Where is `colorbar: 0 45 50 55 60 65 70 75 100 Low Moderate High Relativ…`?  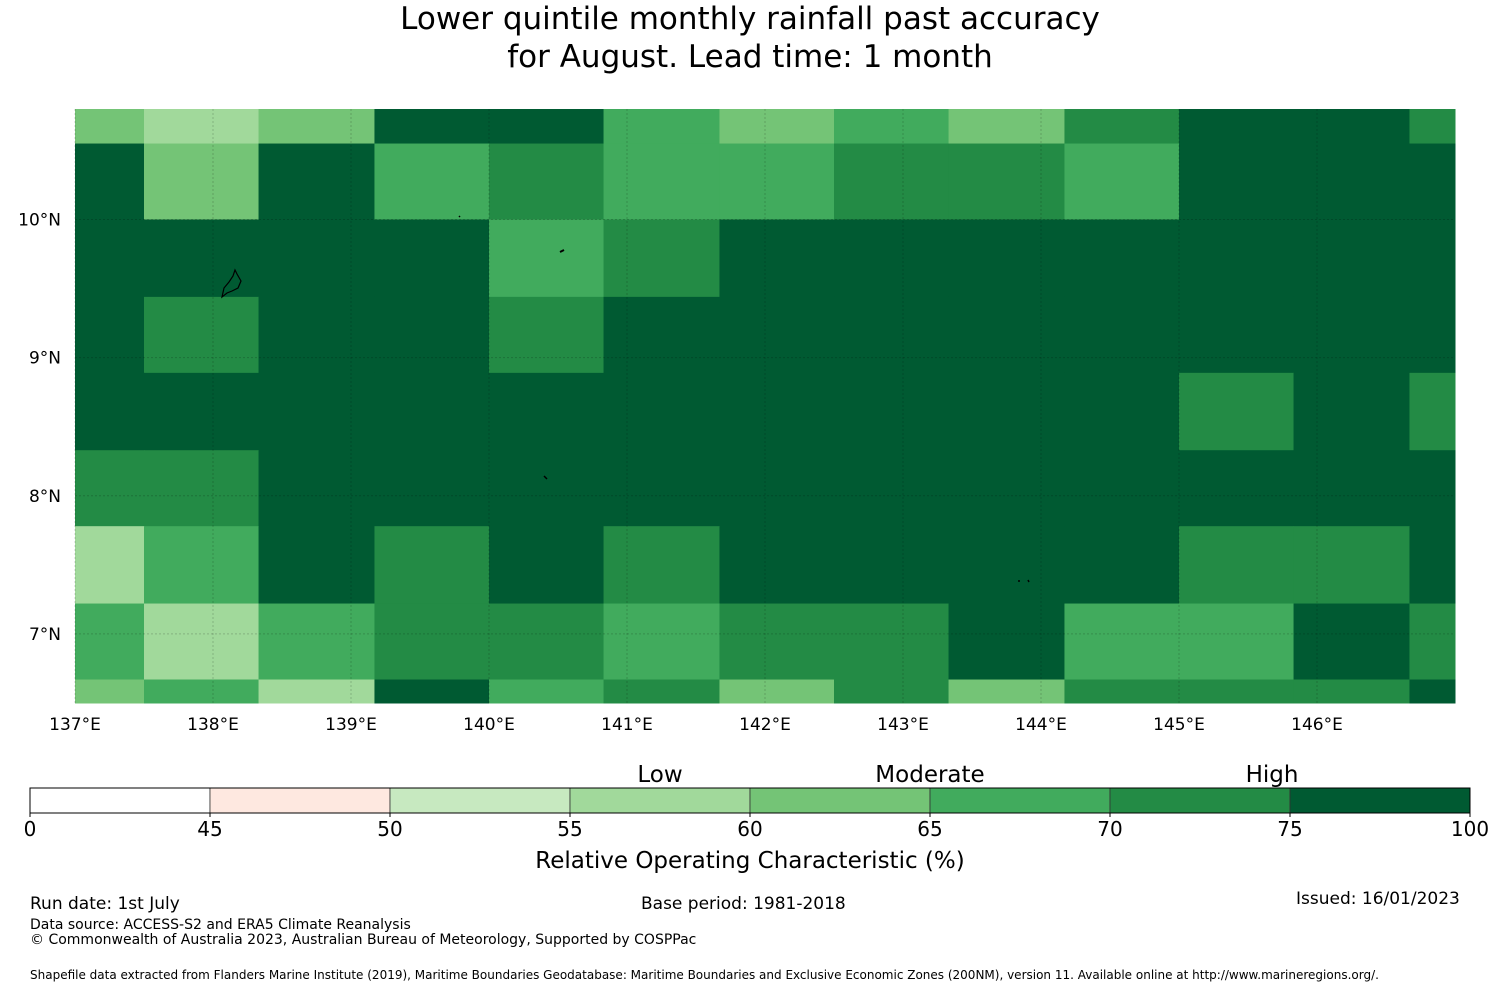
colorbar: 0 45 50 55 60 65 70 75 100 Low Moderate High Relativ… is located at coordinates (756, 818).